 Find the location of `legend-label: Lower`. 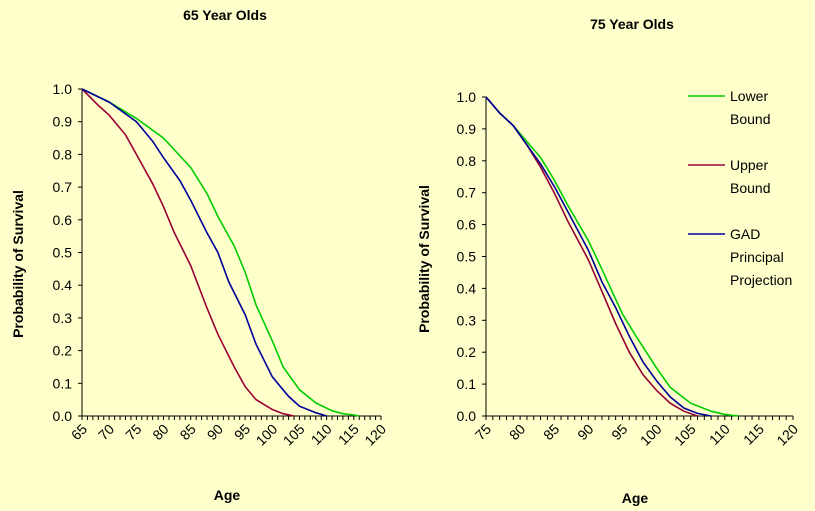

legend-label: Lower is located at coordinates (749, 96).